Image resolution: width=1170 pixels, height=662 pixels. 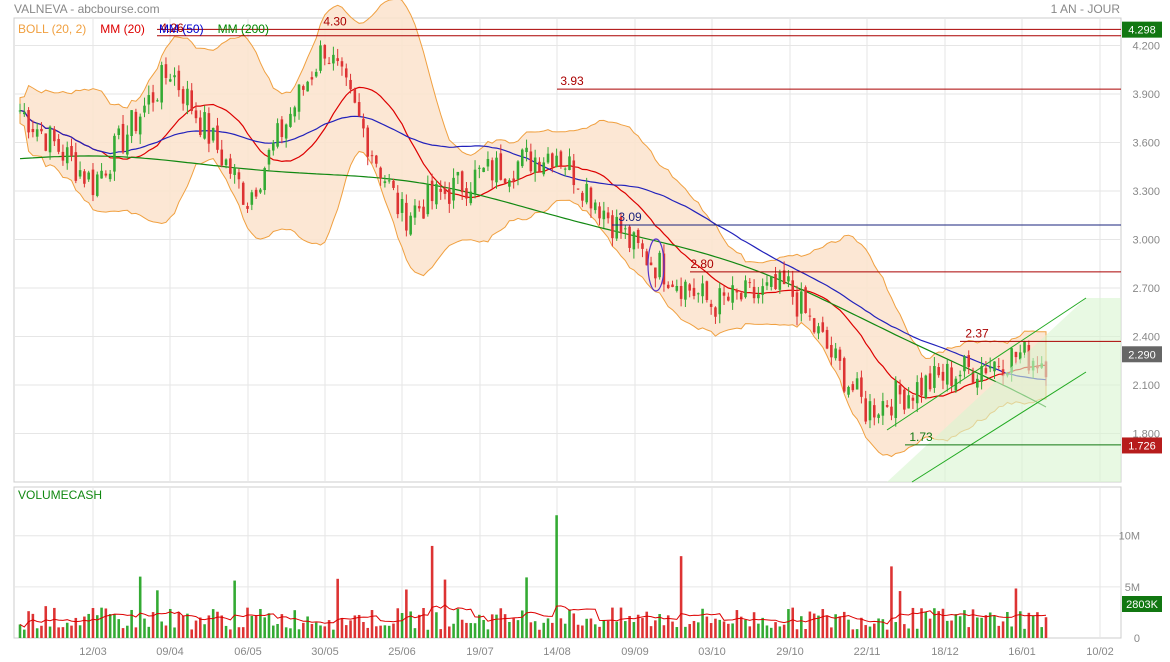 What do you see at coordinates (402, 652) in the screenshot?
I see `date-tick-label: 25/06` at bounding box center [402, 652].